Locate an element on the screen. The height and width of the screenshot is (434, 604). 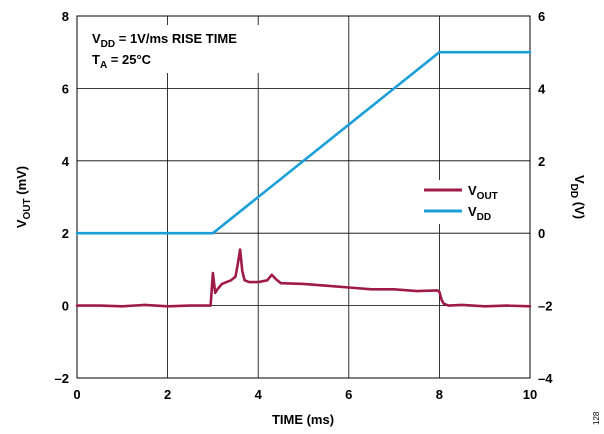
right-tick-label: 2 is located at coordinates (541, 161).